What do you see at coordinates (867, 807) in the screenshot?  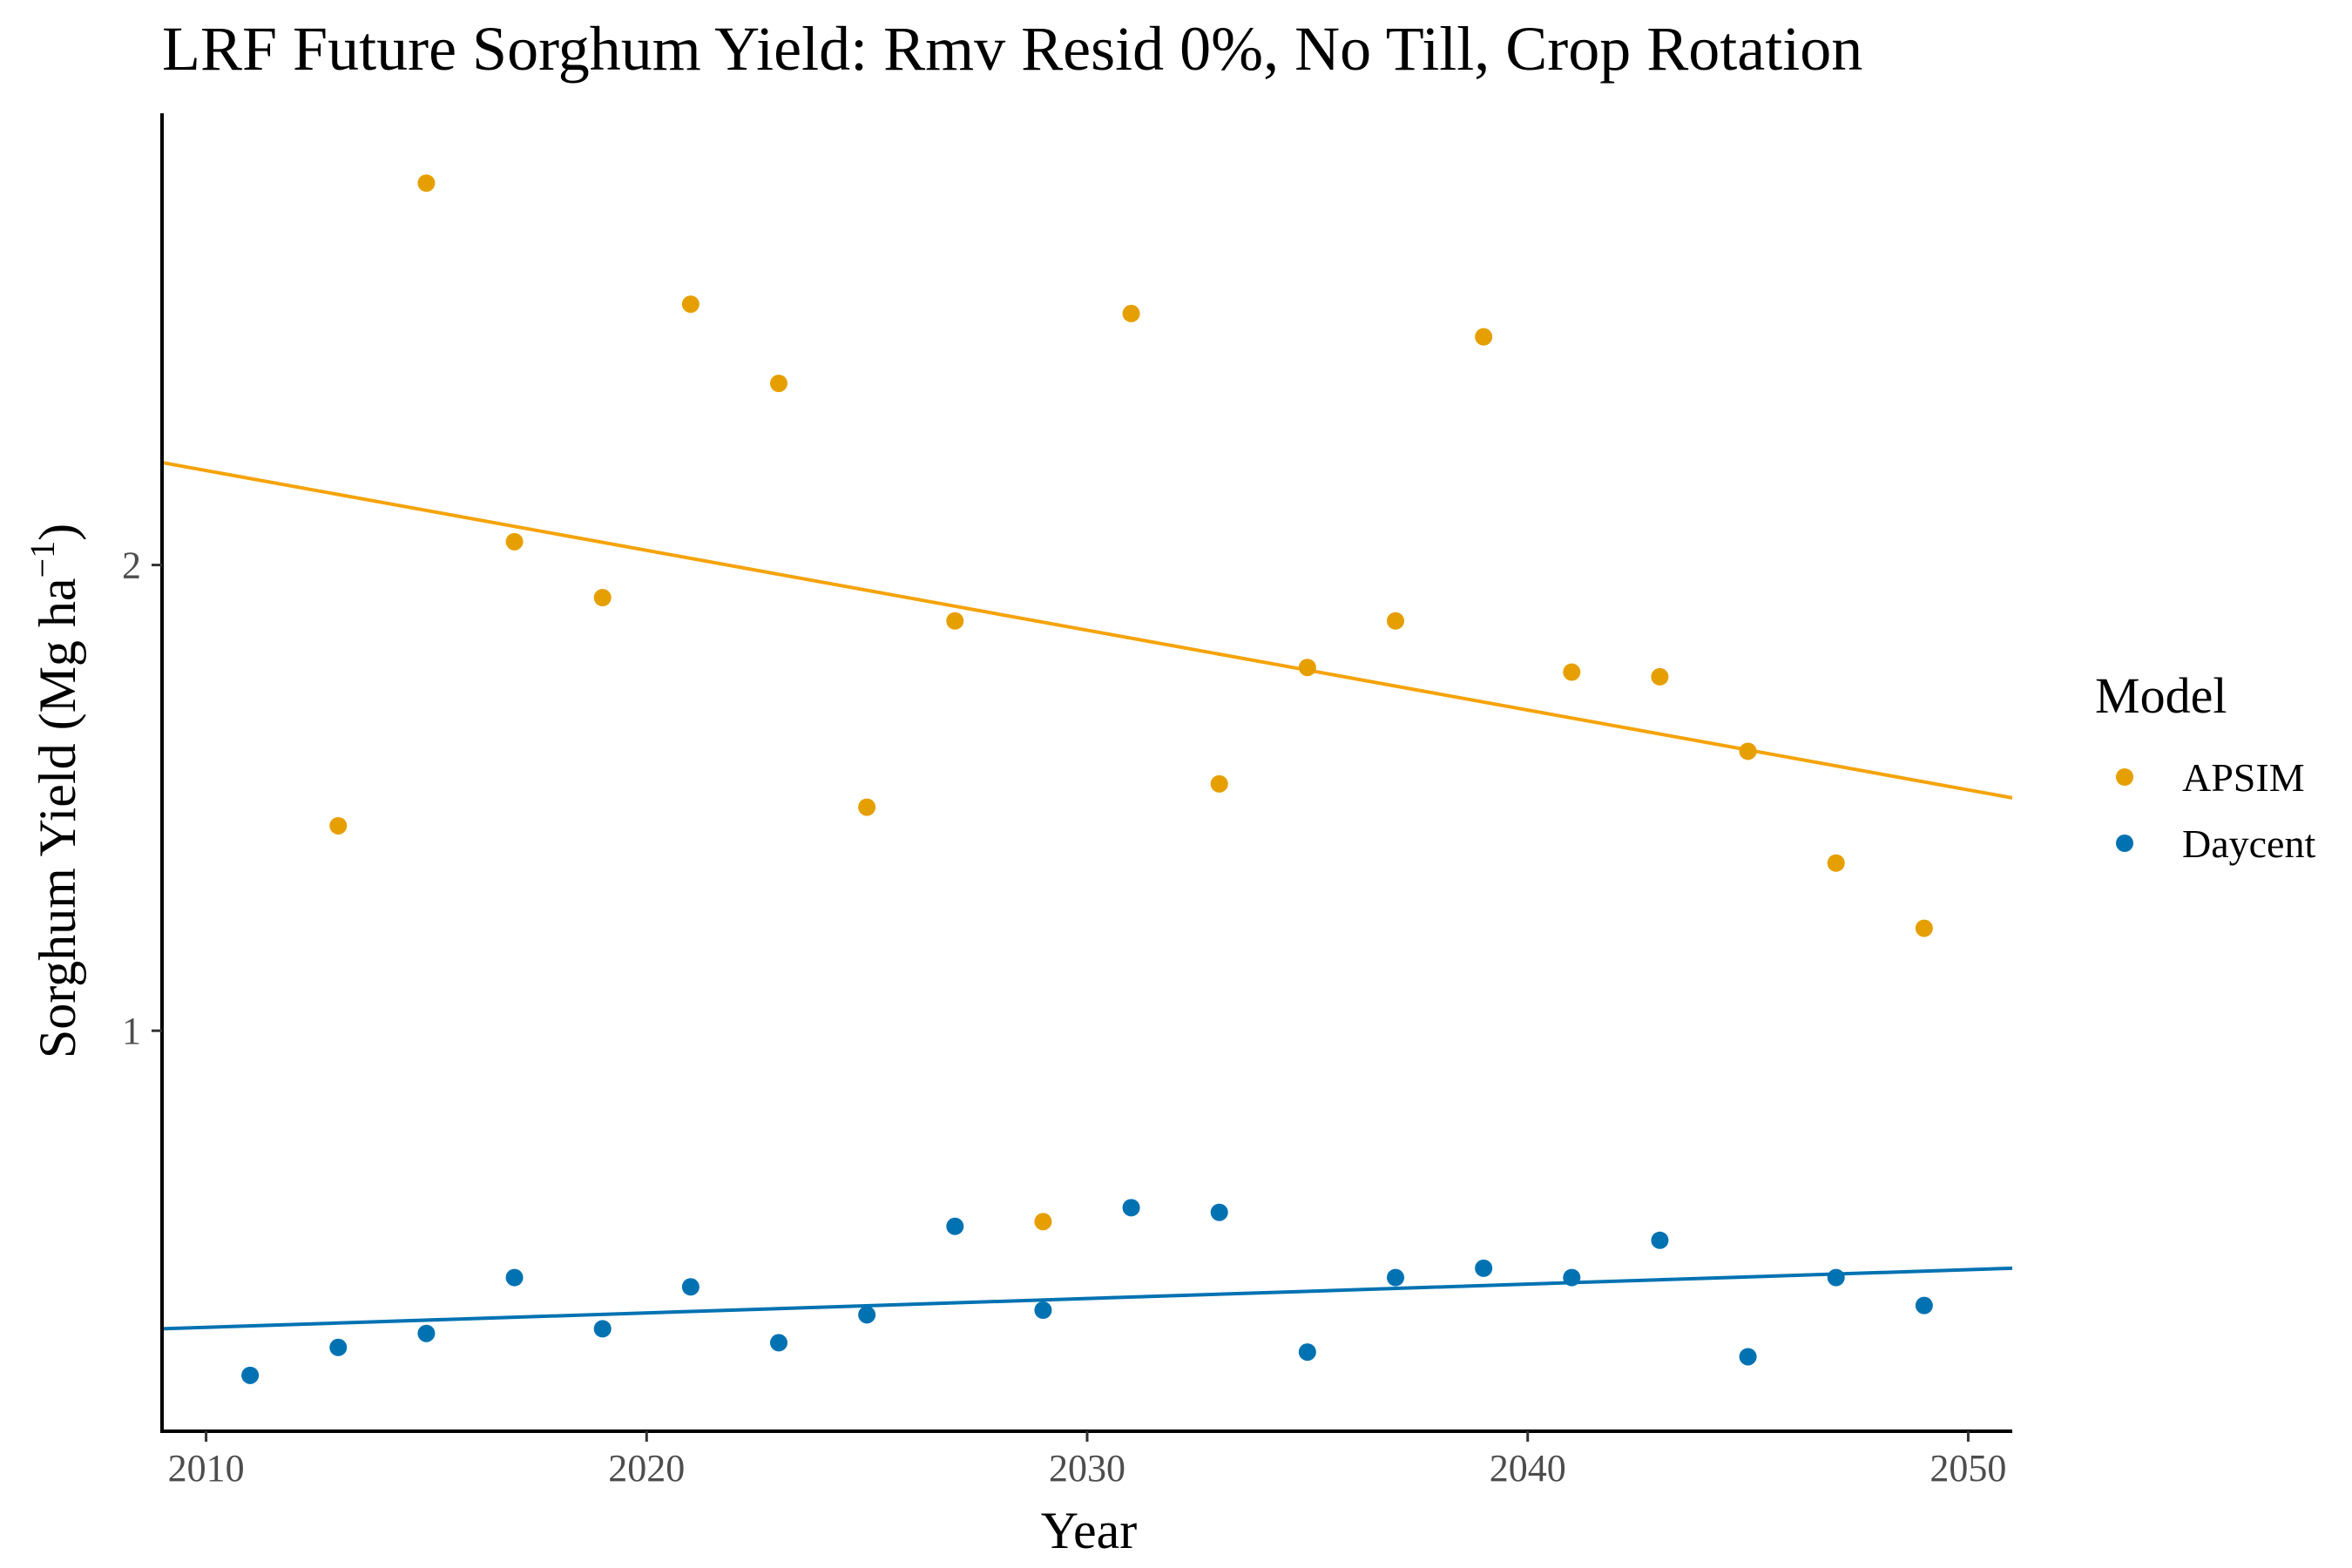 I see `apsim-point-2025` at bounding box center [867, 807].